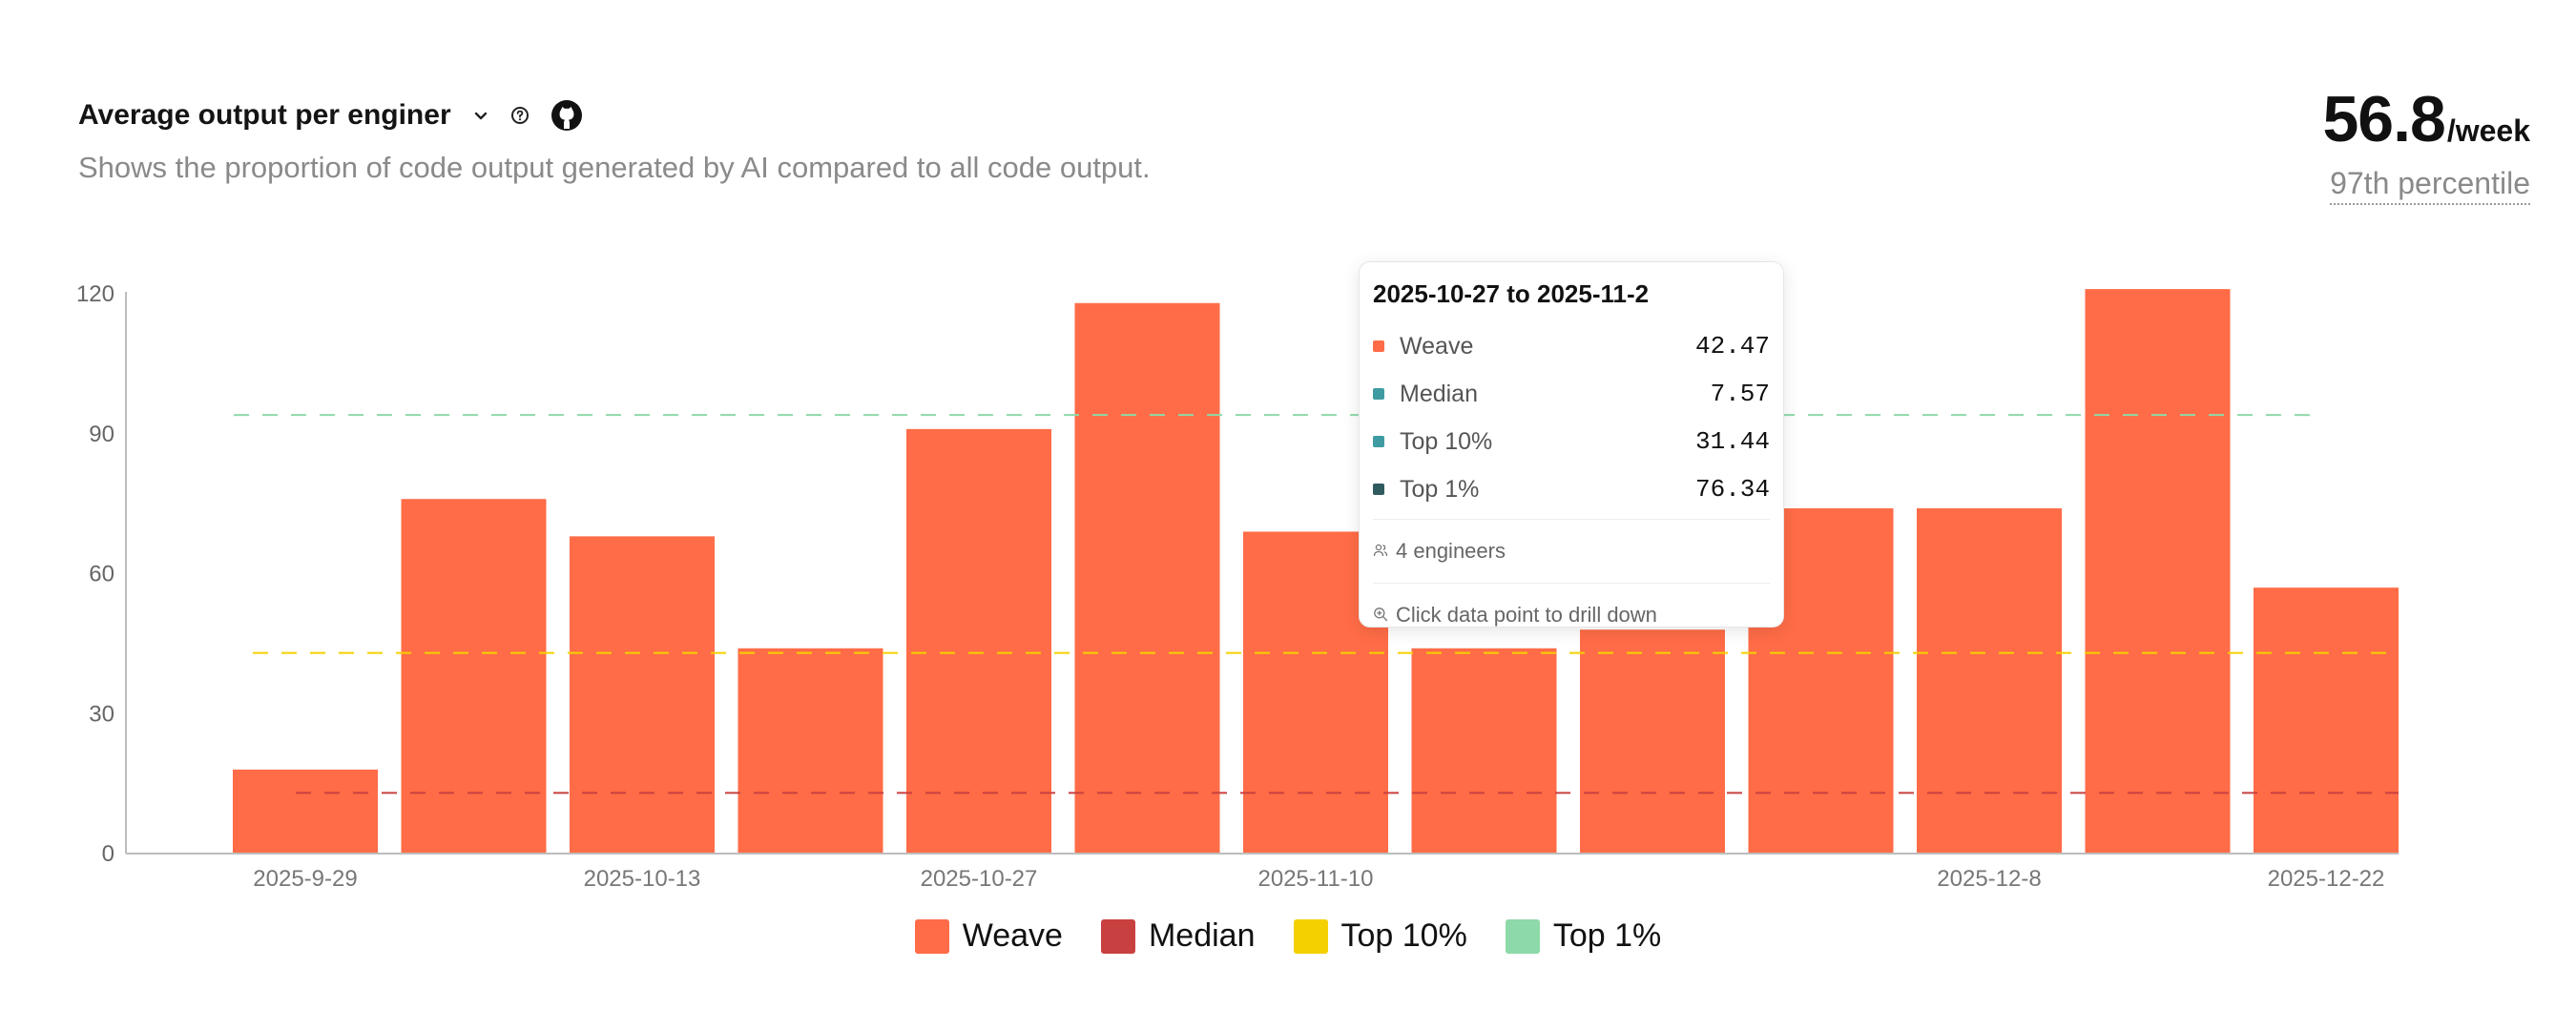 Image resolution: width=2576 pixels, height=1030 pixels. Describe the element at coordinates (2326, 879) in the screenshot. I see `x-tick-label: 2025-12-22` at that location.